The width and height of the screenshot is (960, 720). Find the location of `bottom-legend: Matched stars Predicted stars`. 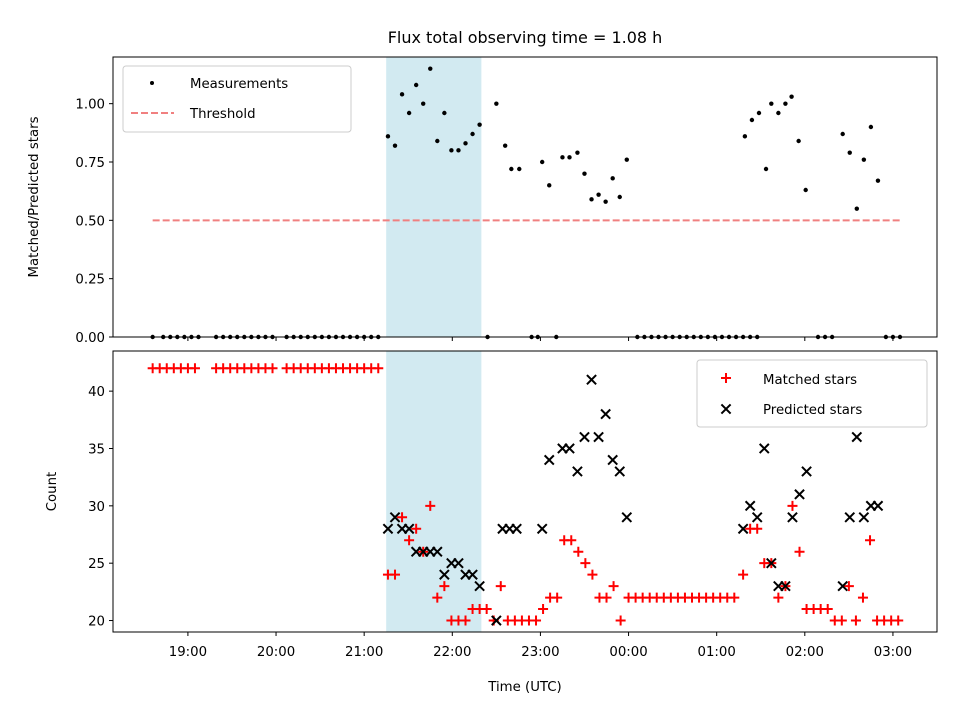

bottom-legend: Matched stars Predicted stars is located at coordinates (812, 393).